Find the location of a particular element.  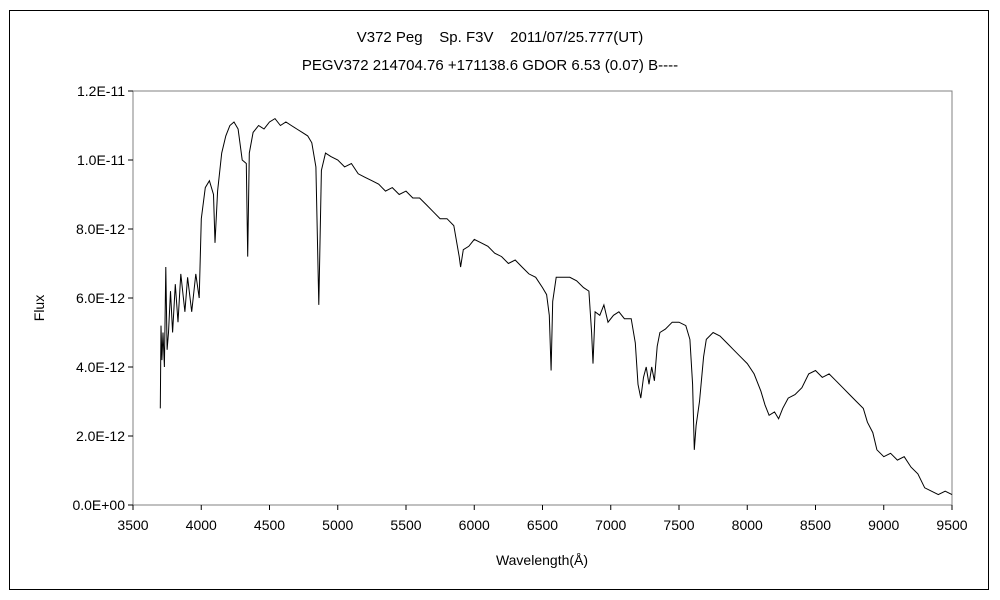

y-tick-label: 0.0E+00 is located at coordinates (98, 505).